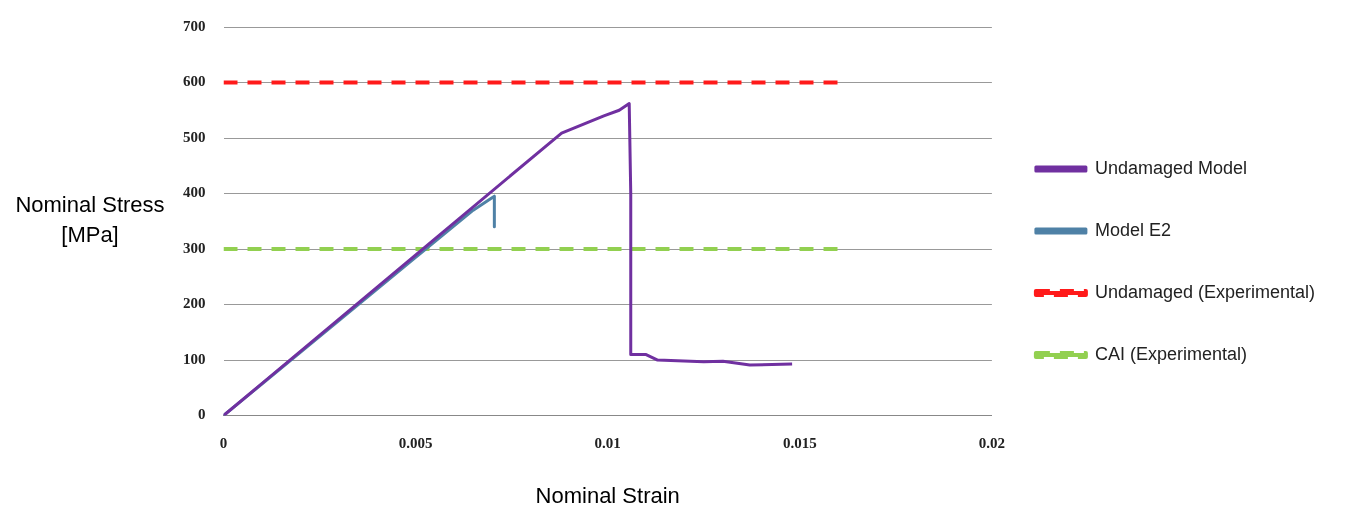 This screenshot has height=514, width=1345. What do you see at coordinates (194, 81) in the screenshot?
I see `y-tick-label: 600` at bounding box center [194, 81].